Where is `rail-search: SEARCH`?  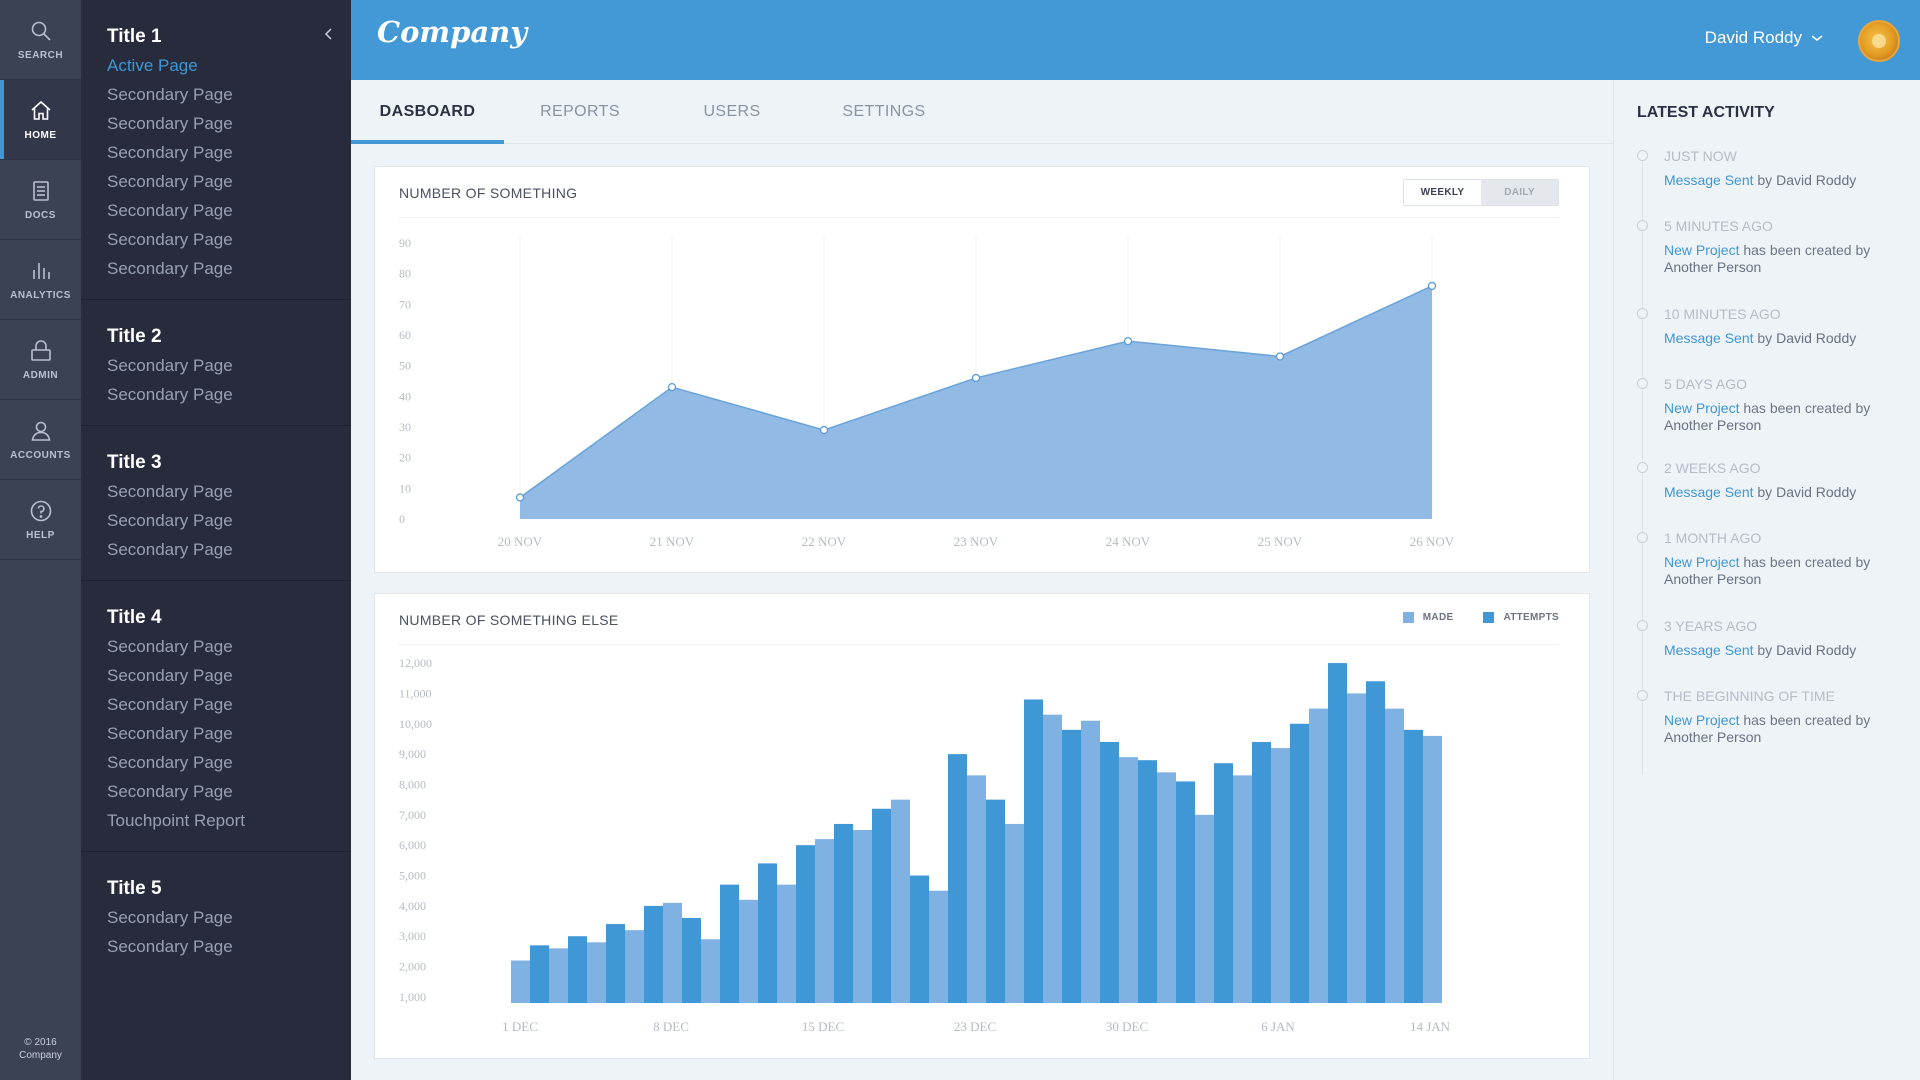 rail-search: SEARCH is located at coordinates (40, 40).